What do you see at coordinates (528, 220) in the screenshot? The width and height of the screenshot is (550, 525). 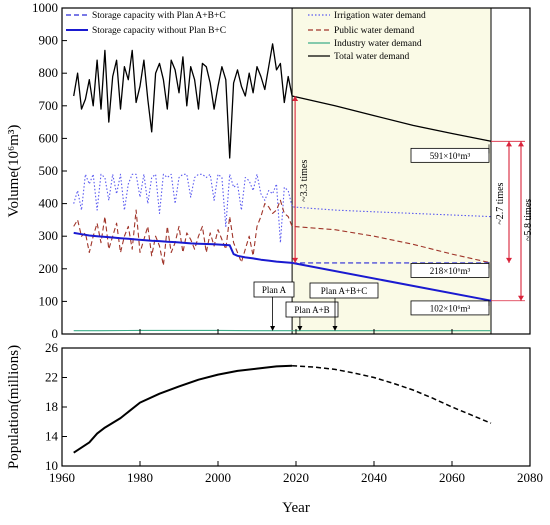 I see `label-5-8-times: ~5.8 times` at bounding box center [528, 220].